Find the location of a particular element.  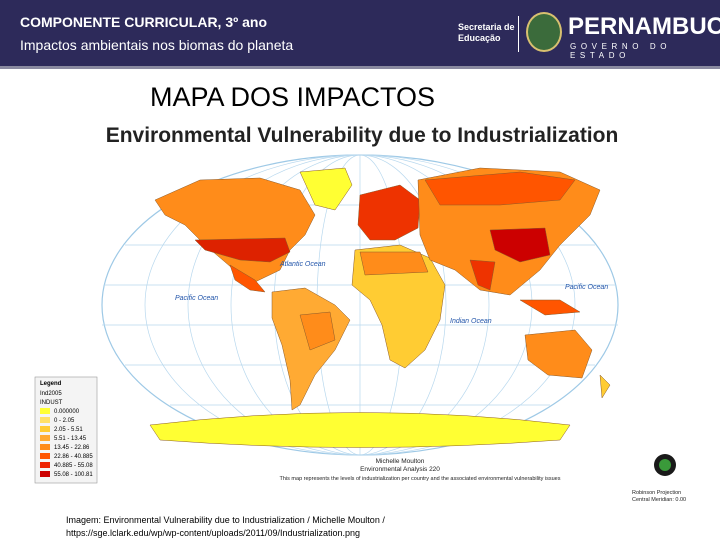

projection-line: Central Meridian: 0.00 is located at coordinates (659, 500).